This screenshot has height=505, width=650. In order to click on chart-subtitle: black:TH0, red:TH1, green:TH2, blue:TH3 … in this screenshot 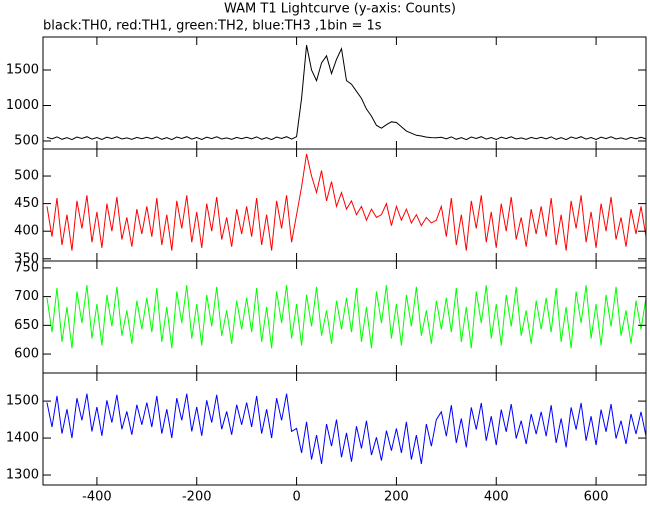, I will do `click(212, 26)`.